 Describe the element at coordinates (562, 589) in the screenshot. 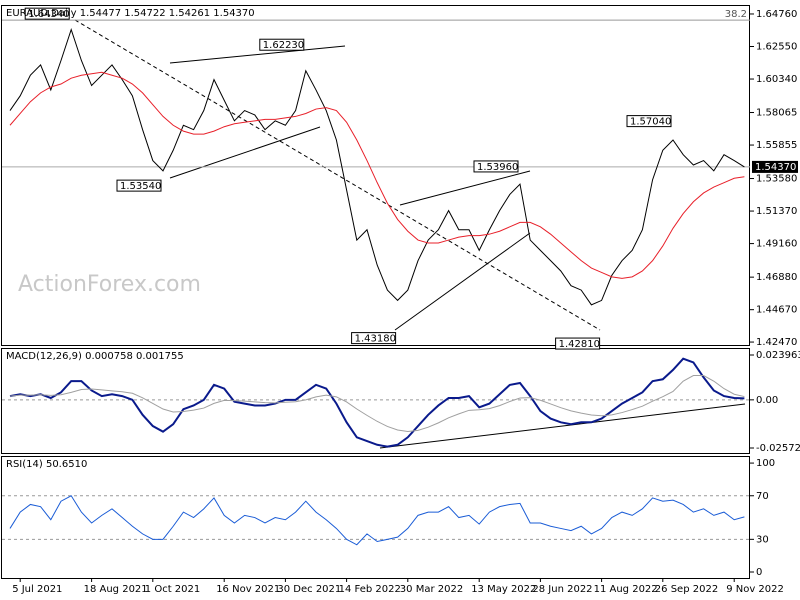

I see `x-tick-label: 28 Jun 2022` at that location.